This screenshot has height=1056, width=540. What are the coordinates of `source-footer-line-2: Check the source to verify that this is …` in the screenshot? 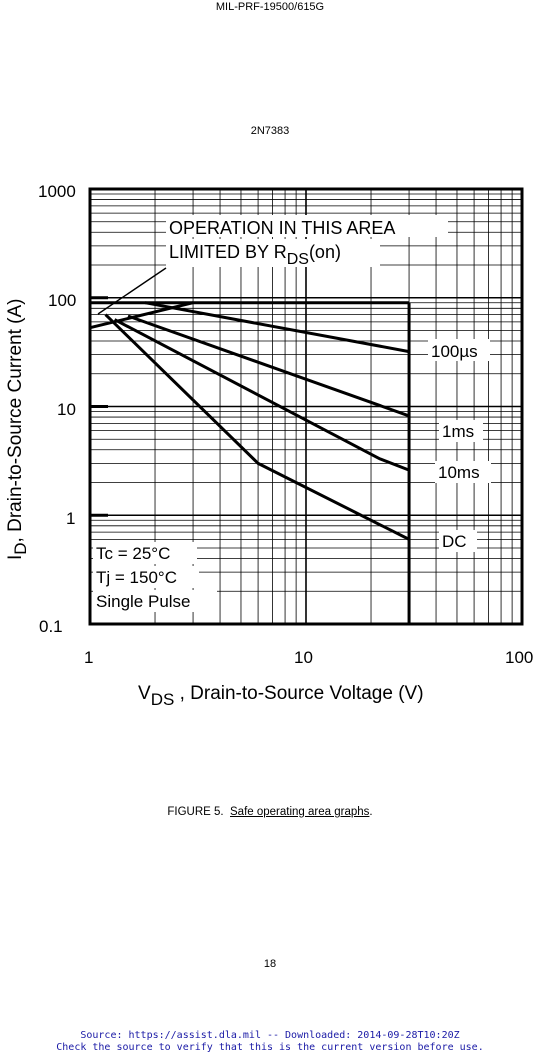 It's located at (270, 1047).